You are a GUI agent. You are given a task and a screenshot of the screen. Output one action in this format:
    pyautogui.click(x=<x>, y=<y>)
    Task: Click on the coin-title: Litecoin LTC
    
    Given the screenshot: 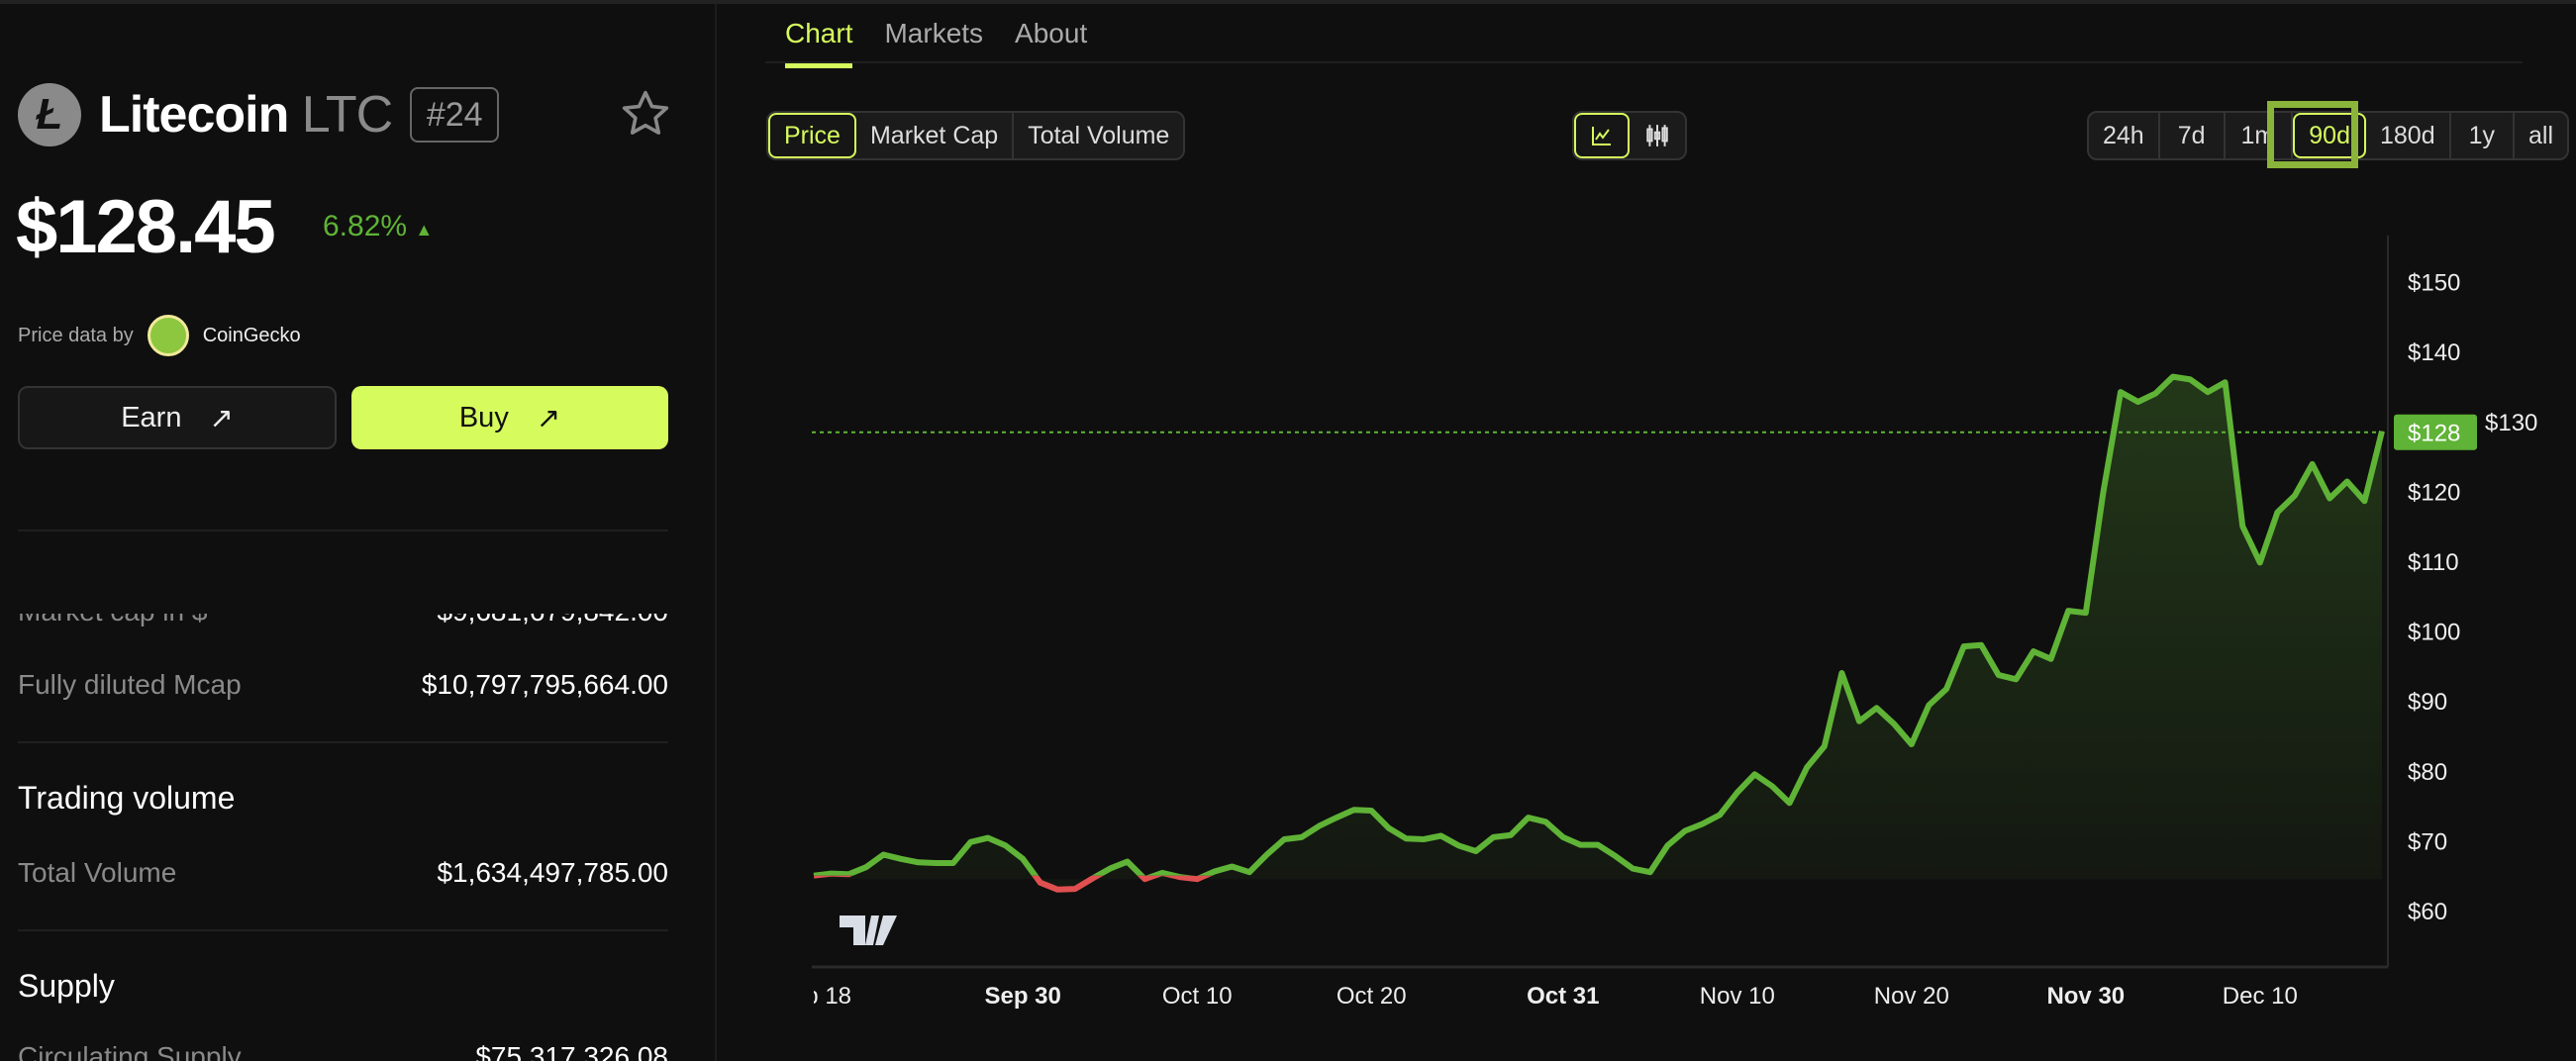 What is the action you would take?
    pyautogui.click(x=246, y=115)
    